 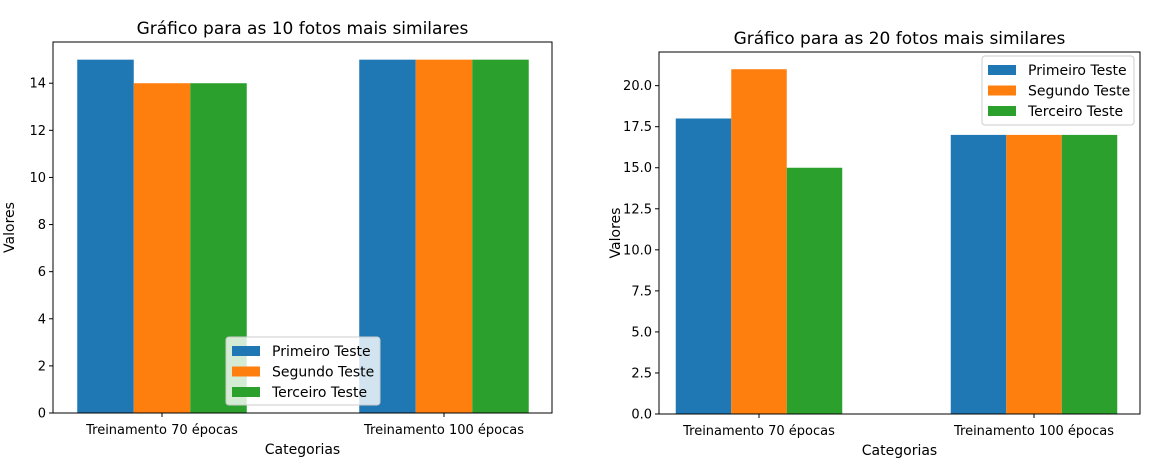 What do you see at coordinates (37, 131) in the screenshot?
I see `y-tick-label: 12` at bounding box center [37, 131].